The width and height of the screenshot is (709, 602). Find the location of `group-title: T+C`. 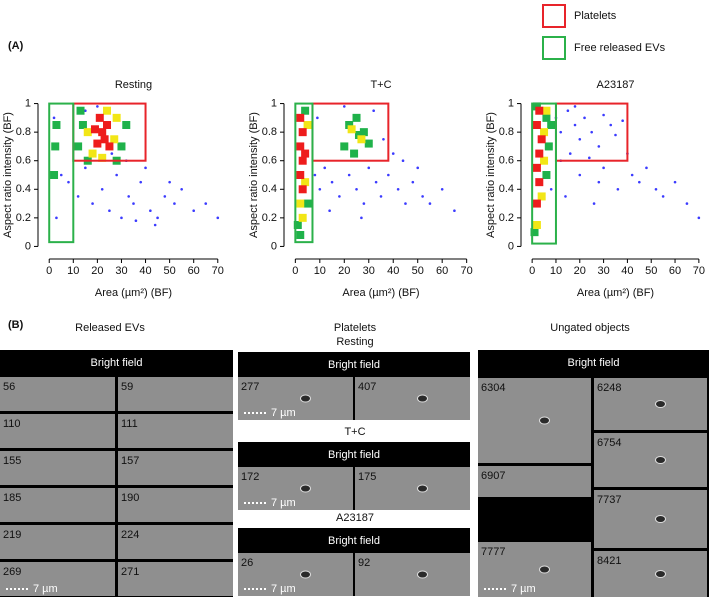

group-title: T+C is located at coordinates (354, 432).